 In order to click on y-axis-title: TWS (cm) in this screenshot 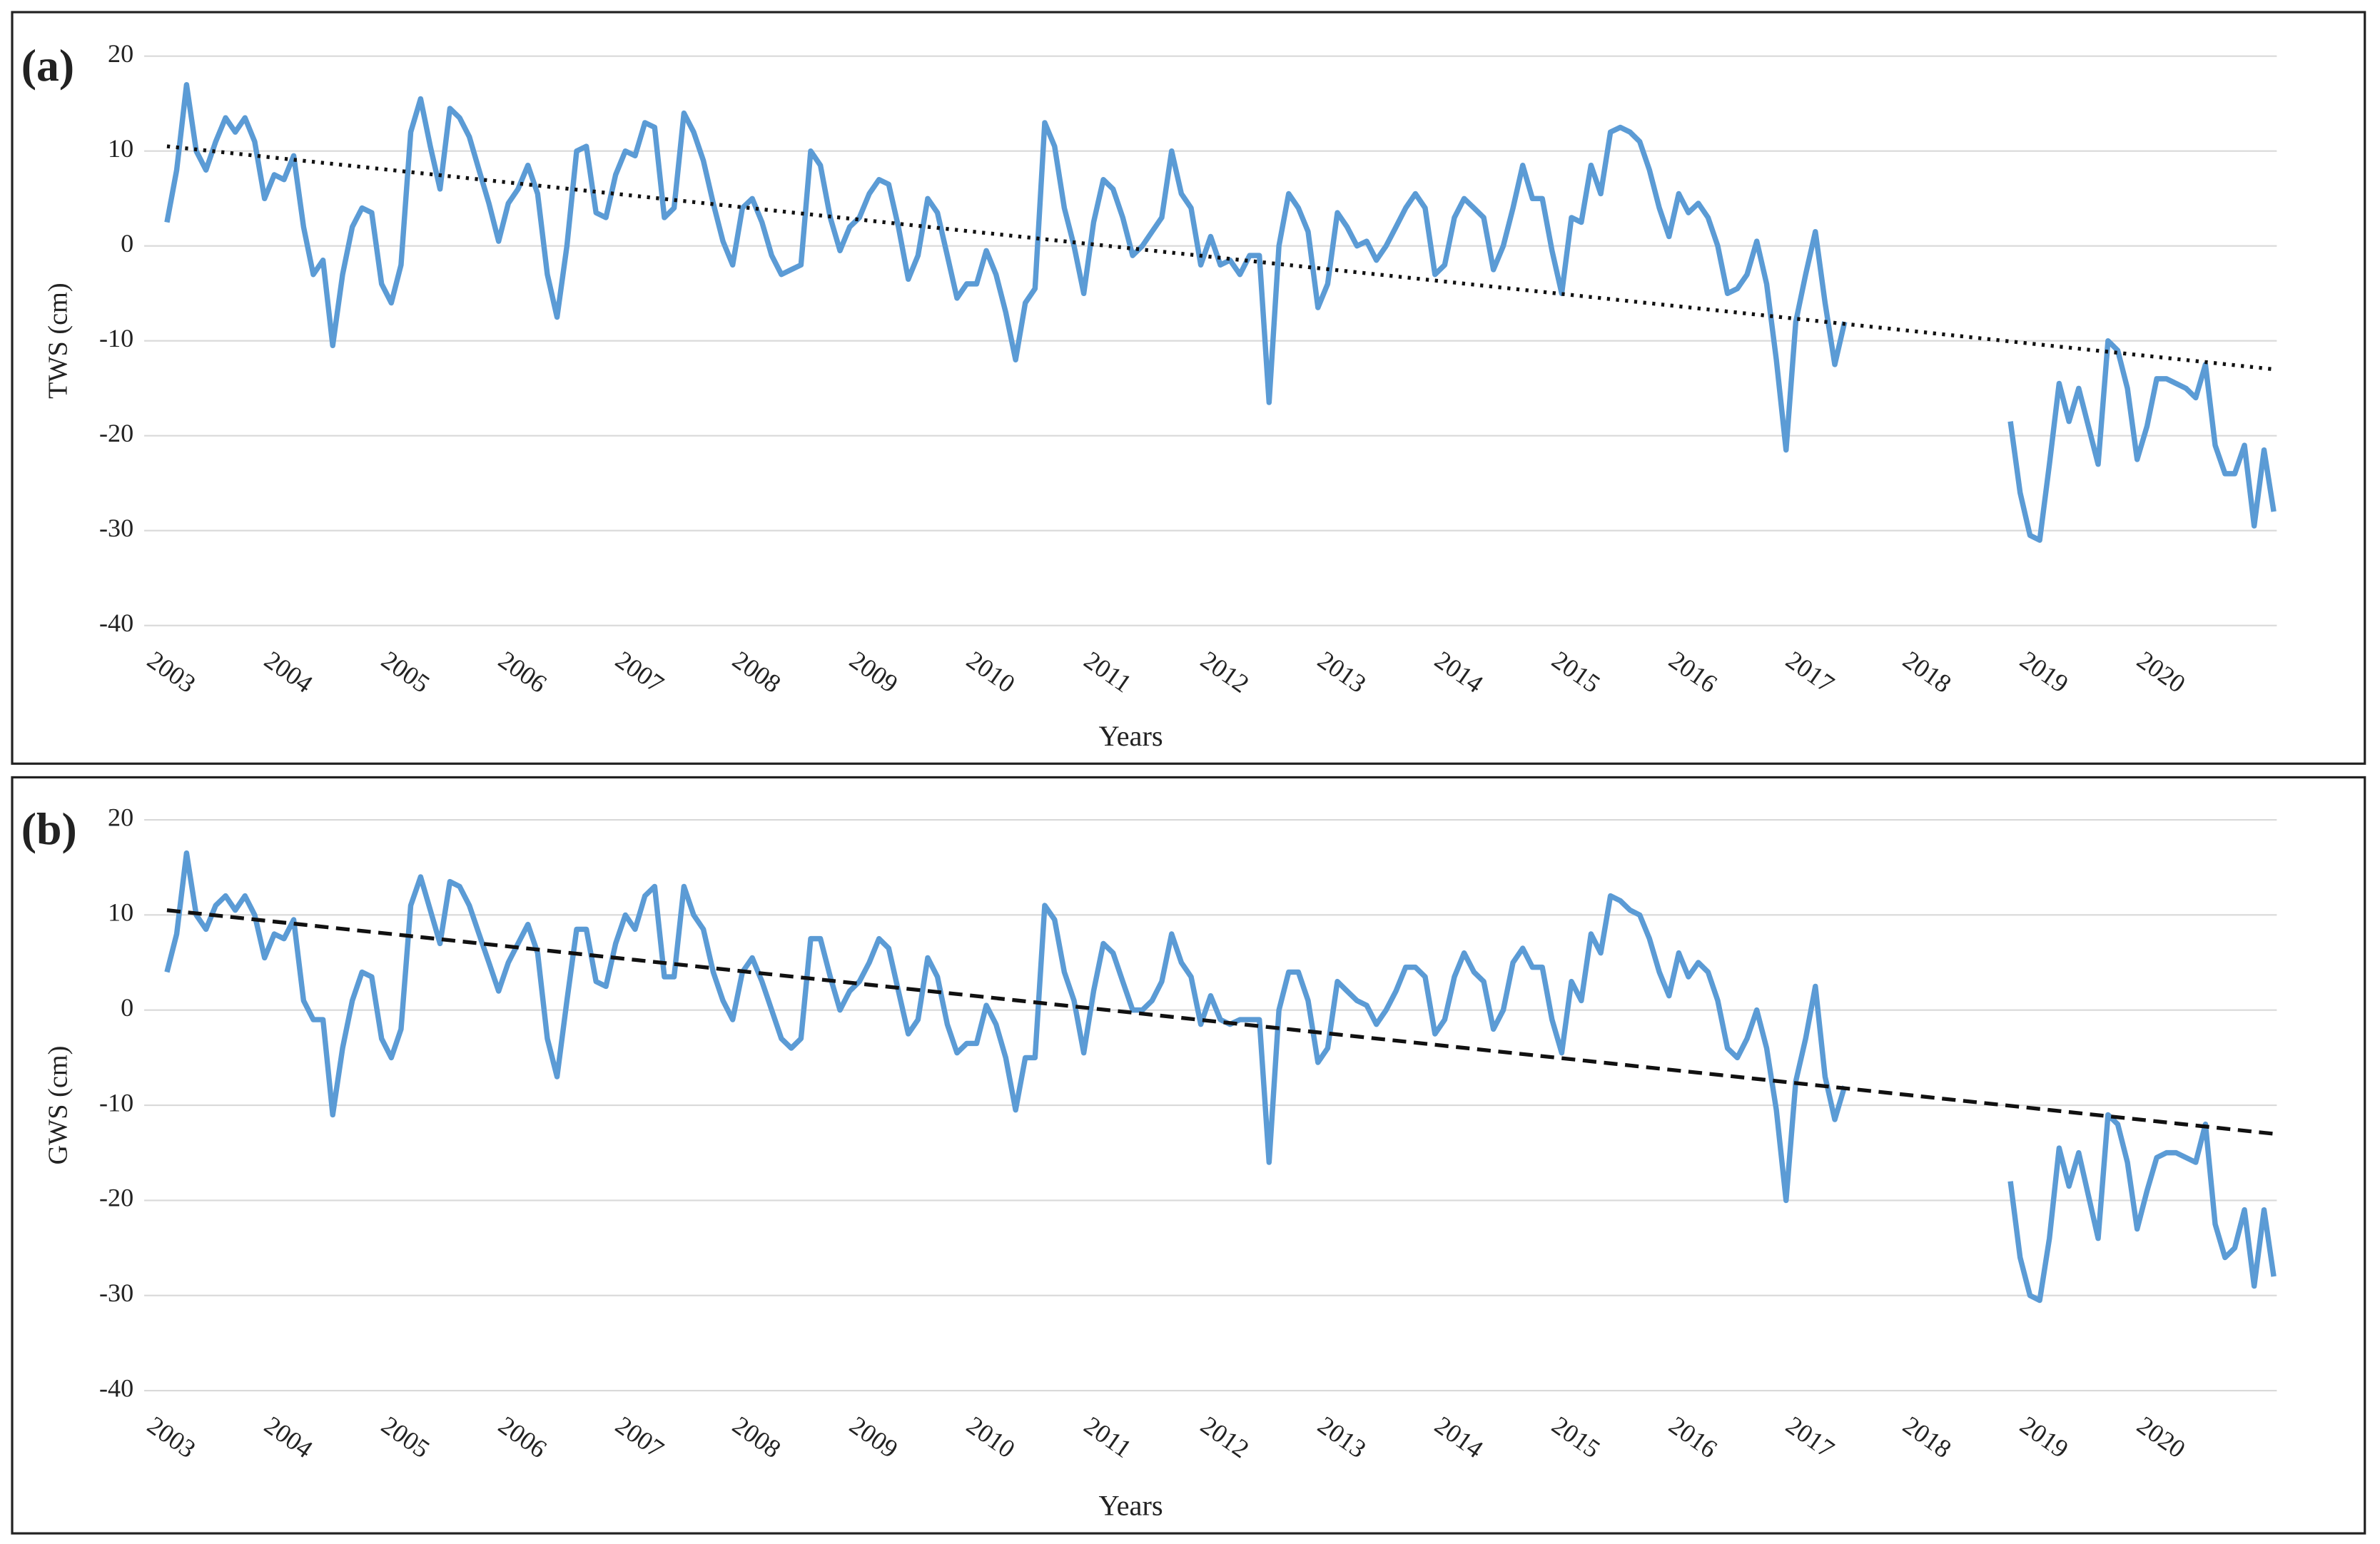, I will do `click(59, 341)`.